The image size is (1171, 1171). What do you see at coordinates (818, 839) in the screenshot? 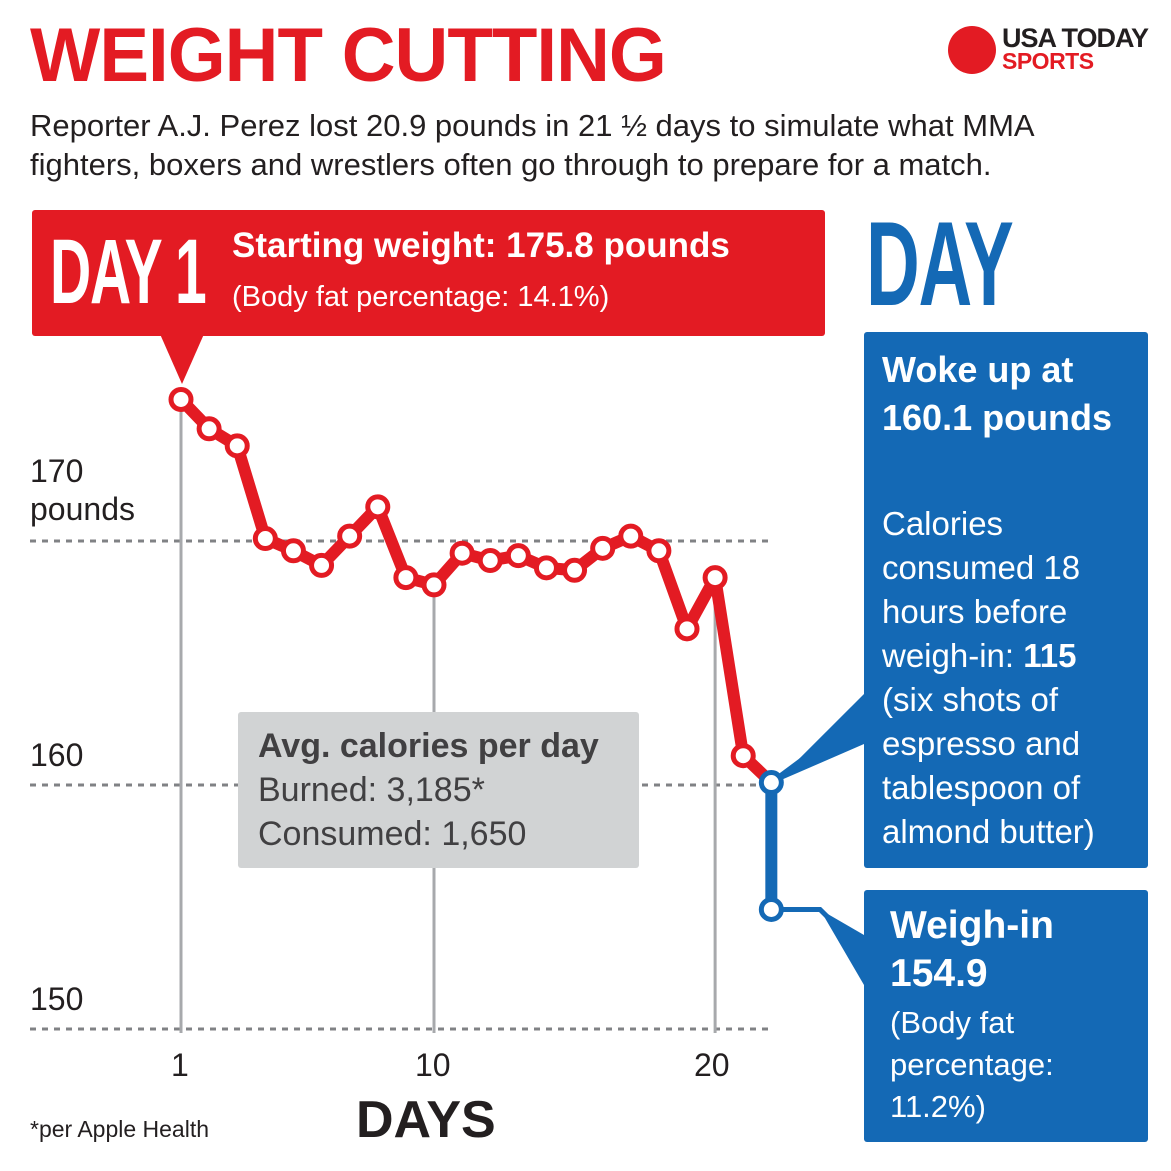
I see `callout-connectors` at bounding box center [818, 839].